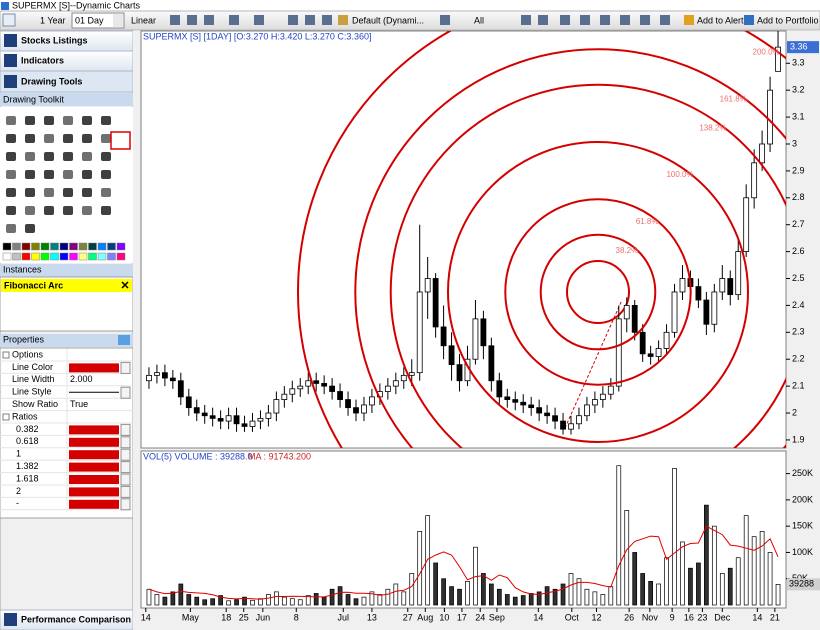 This screenshot has width=820, height=630. What do you see at coordinates (720, 20) in the screenshot?
I see `add-alert-button: Add to Alert` at bounding box center [720, 20].